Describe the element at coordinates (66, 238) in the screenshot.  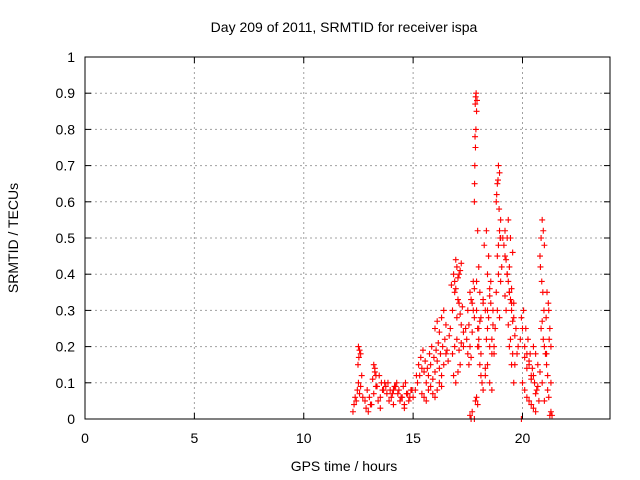
I see `y-tick-label: 0.5` at that location.